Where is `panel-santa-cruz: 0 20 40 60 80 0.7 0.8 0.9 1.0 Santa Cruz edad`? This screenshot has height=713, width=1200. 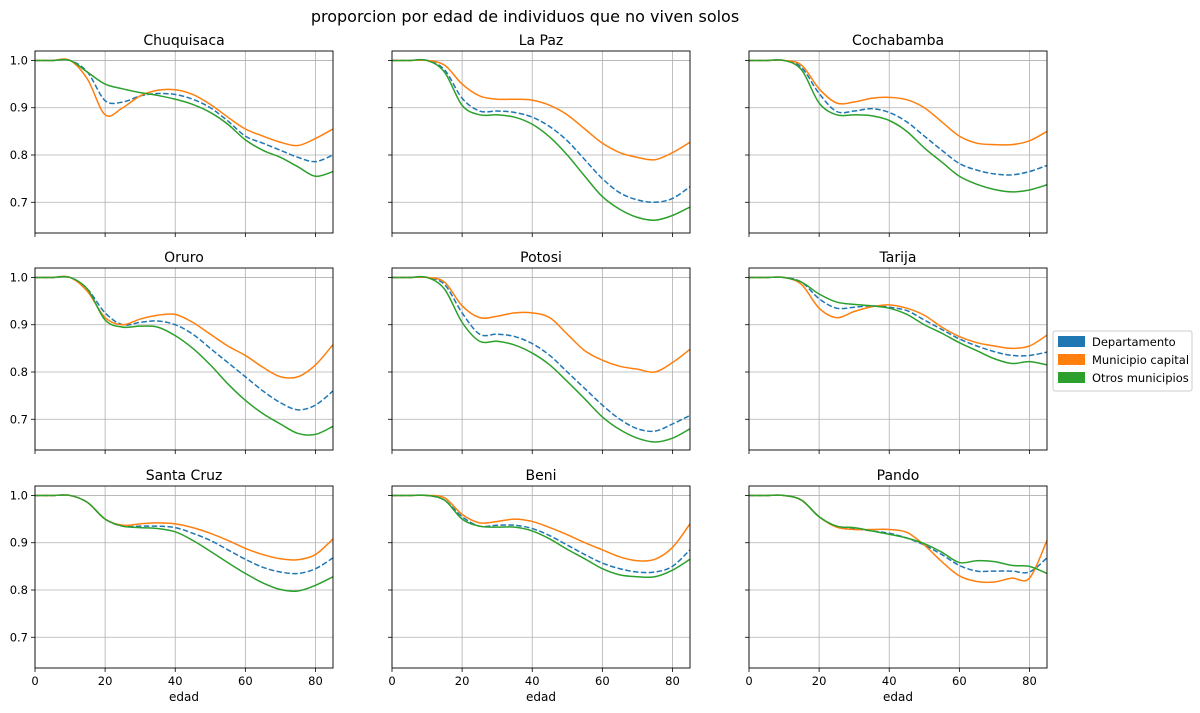 panel-santa-cruz: 0 20 40 60 80 0.7 0.8 0.9 1.0 Santa Cruz edad is located at coordinates (172, 586).